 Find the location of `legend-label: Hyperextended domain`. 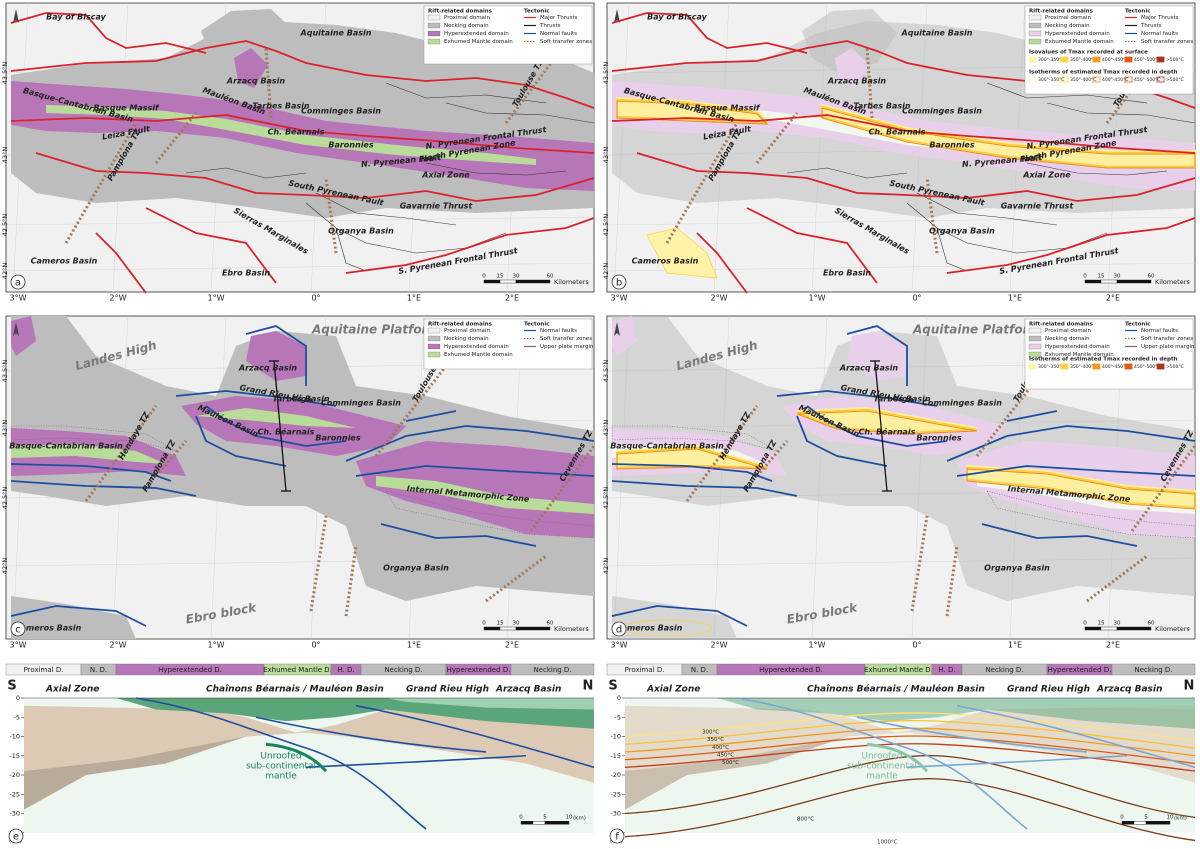

legend-label: Hyperextended domain is located at coordinates (1077, 34).